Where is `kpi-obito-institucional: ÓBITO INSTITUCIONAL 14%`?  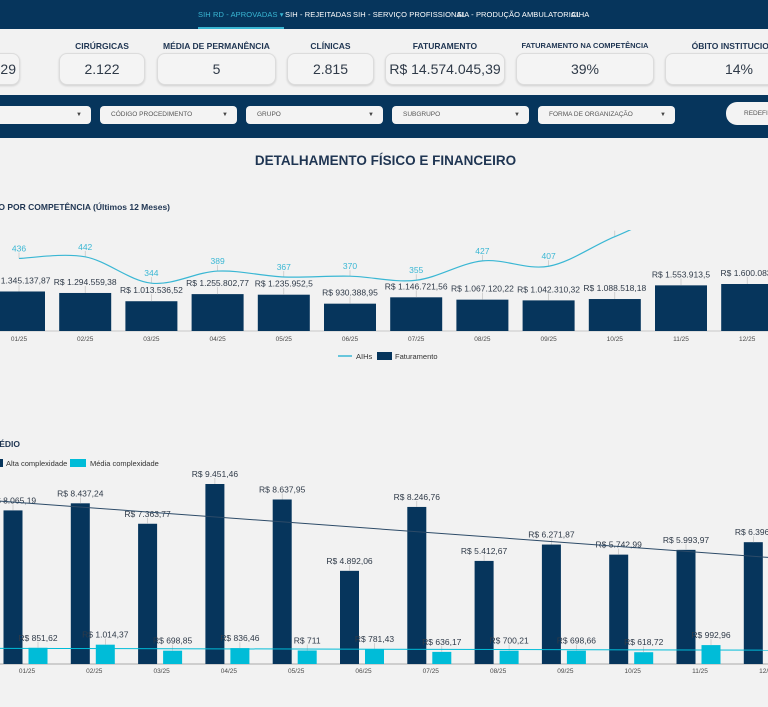
kpi-obito-institucional: ÓBITO INSTITUCIONAL 14% is located at coordinates (716, 62).